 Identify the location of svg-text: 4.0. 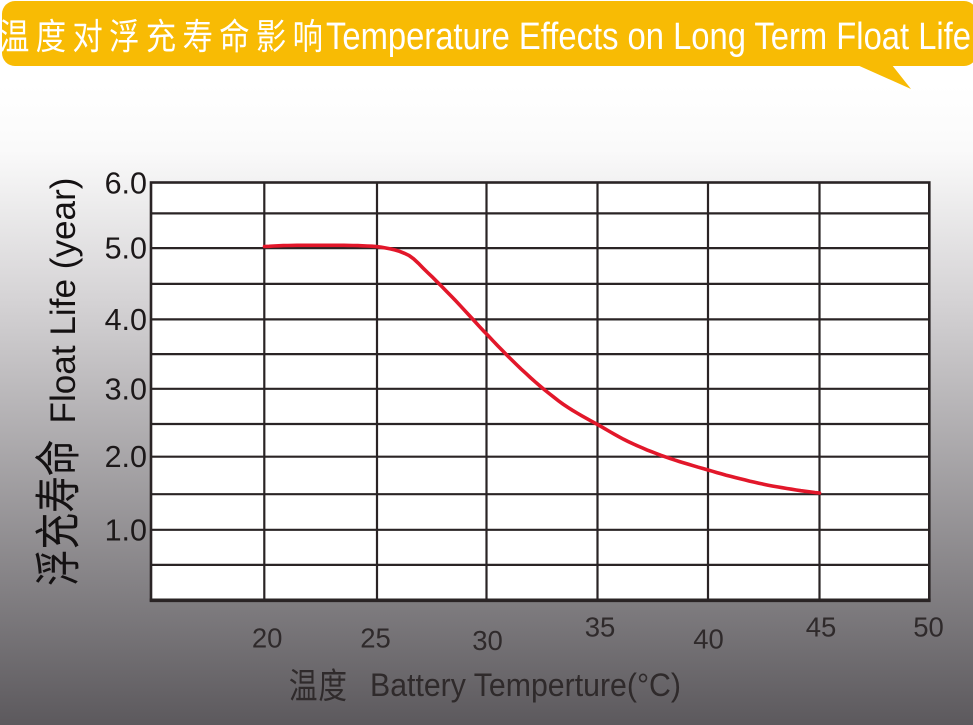
(126, 320).